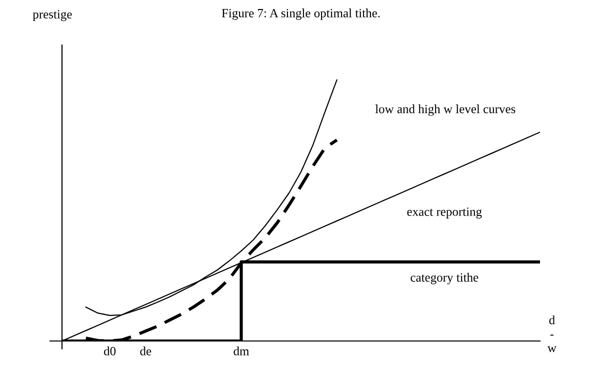  Describe the element at coordinates (110, 351) in the screenshot. I see `x-tick-label: d0` at that location.